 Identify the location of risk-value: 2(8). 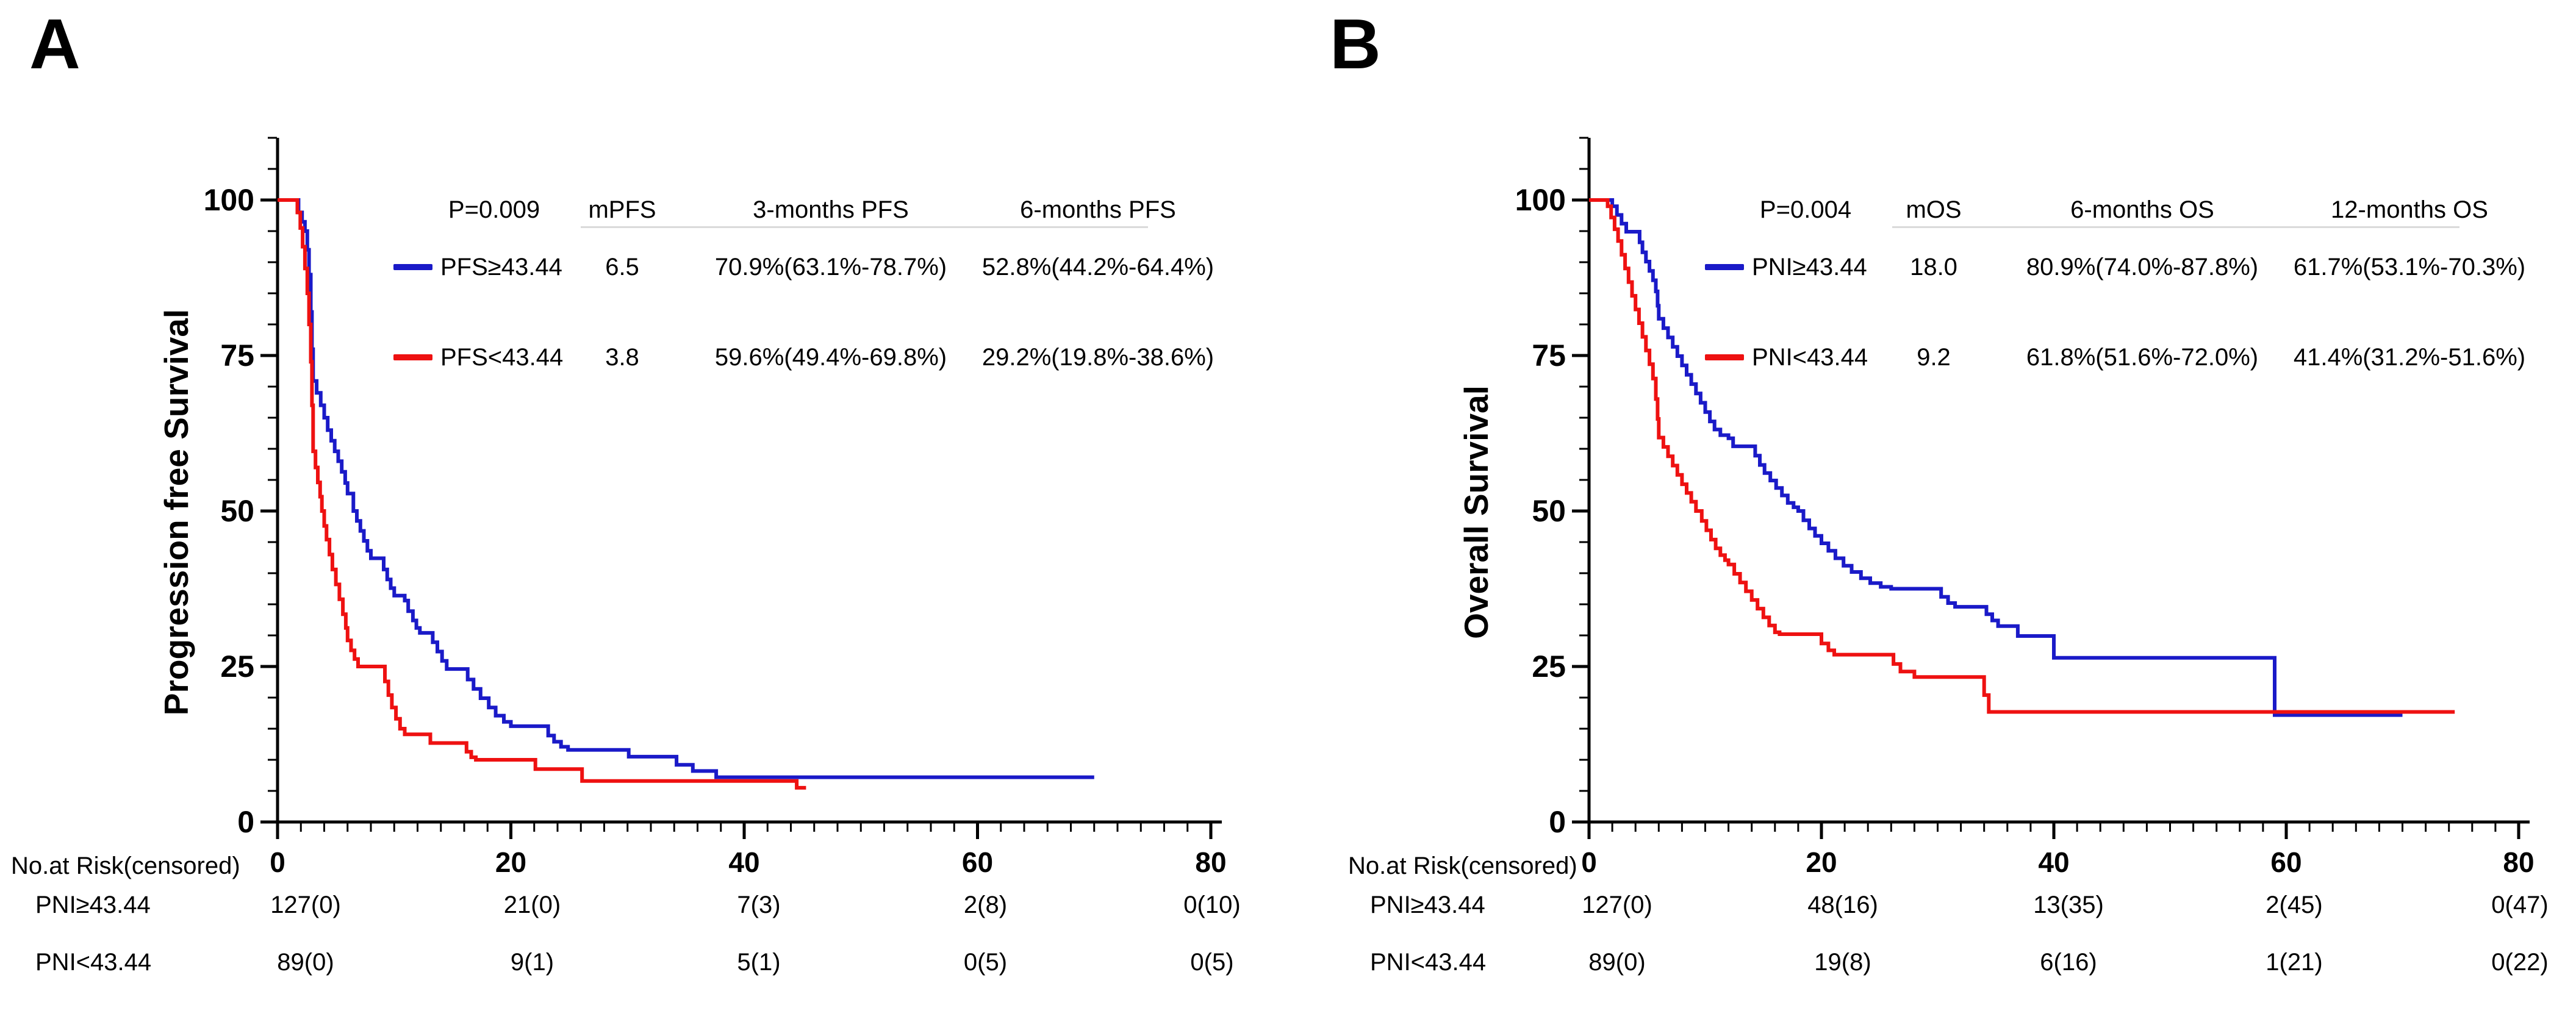
(986, 905).